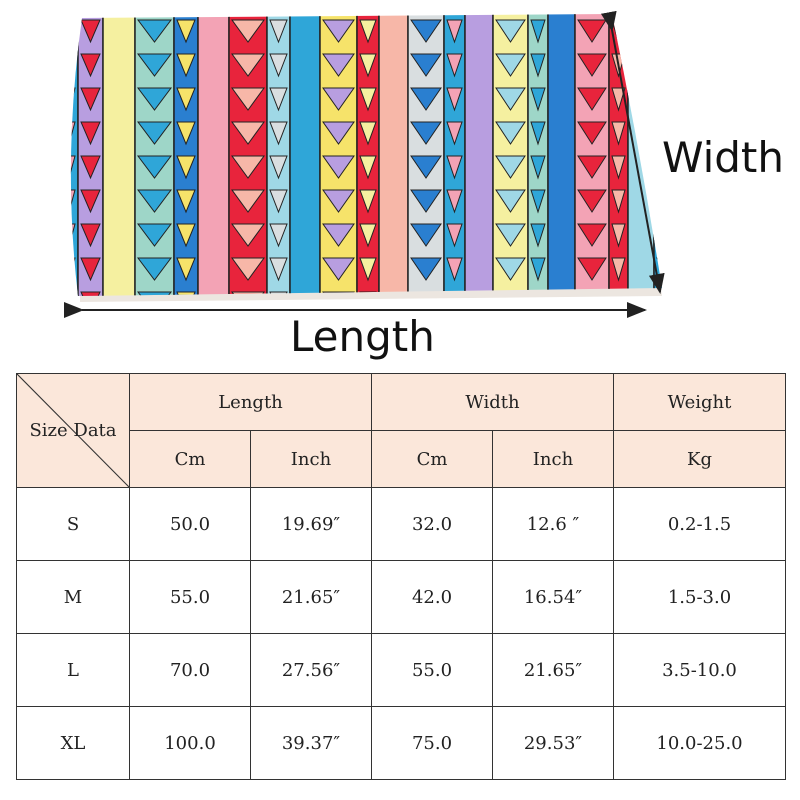 The width and height of the screenshot is (800, 800). What do you see at coordinates (432, 524) in the screenshot?
I see `width-cm: 32.0` at bounding box center [432, 524].